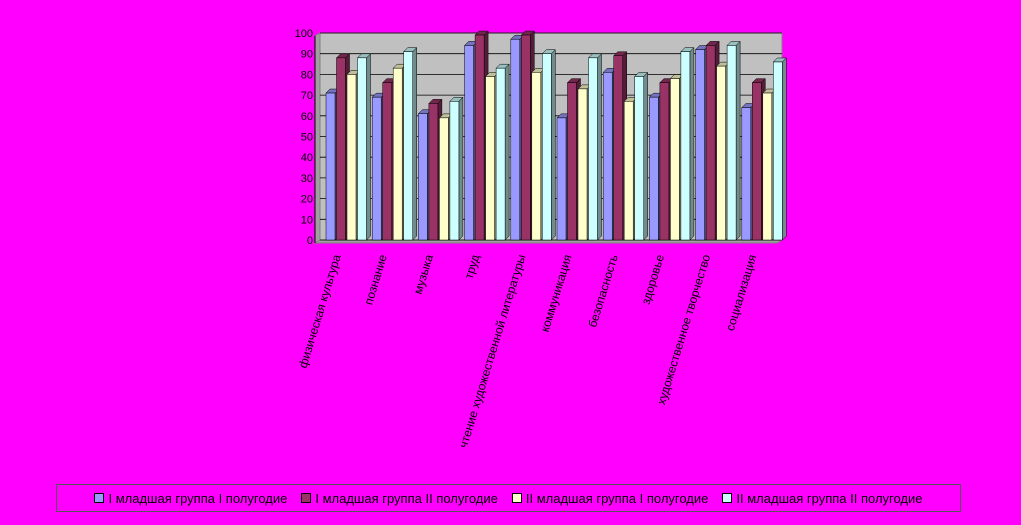 The height and width of the screenshot is (525, 1021). I want to click on y-tick-label: 100, so click(304, 34).